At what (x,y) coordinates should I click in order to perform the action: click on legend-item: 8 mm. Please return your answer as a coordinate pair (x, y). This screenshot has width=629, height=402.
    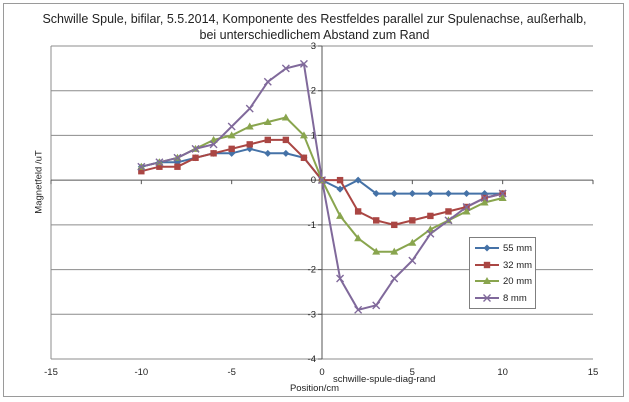
    Looking at the image, I should click on (502, 299).